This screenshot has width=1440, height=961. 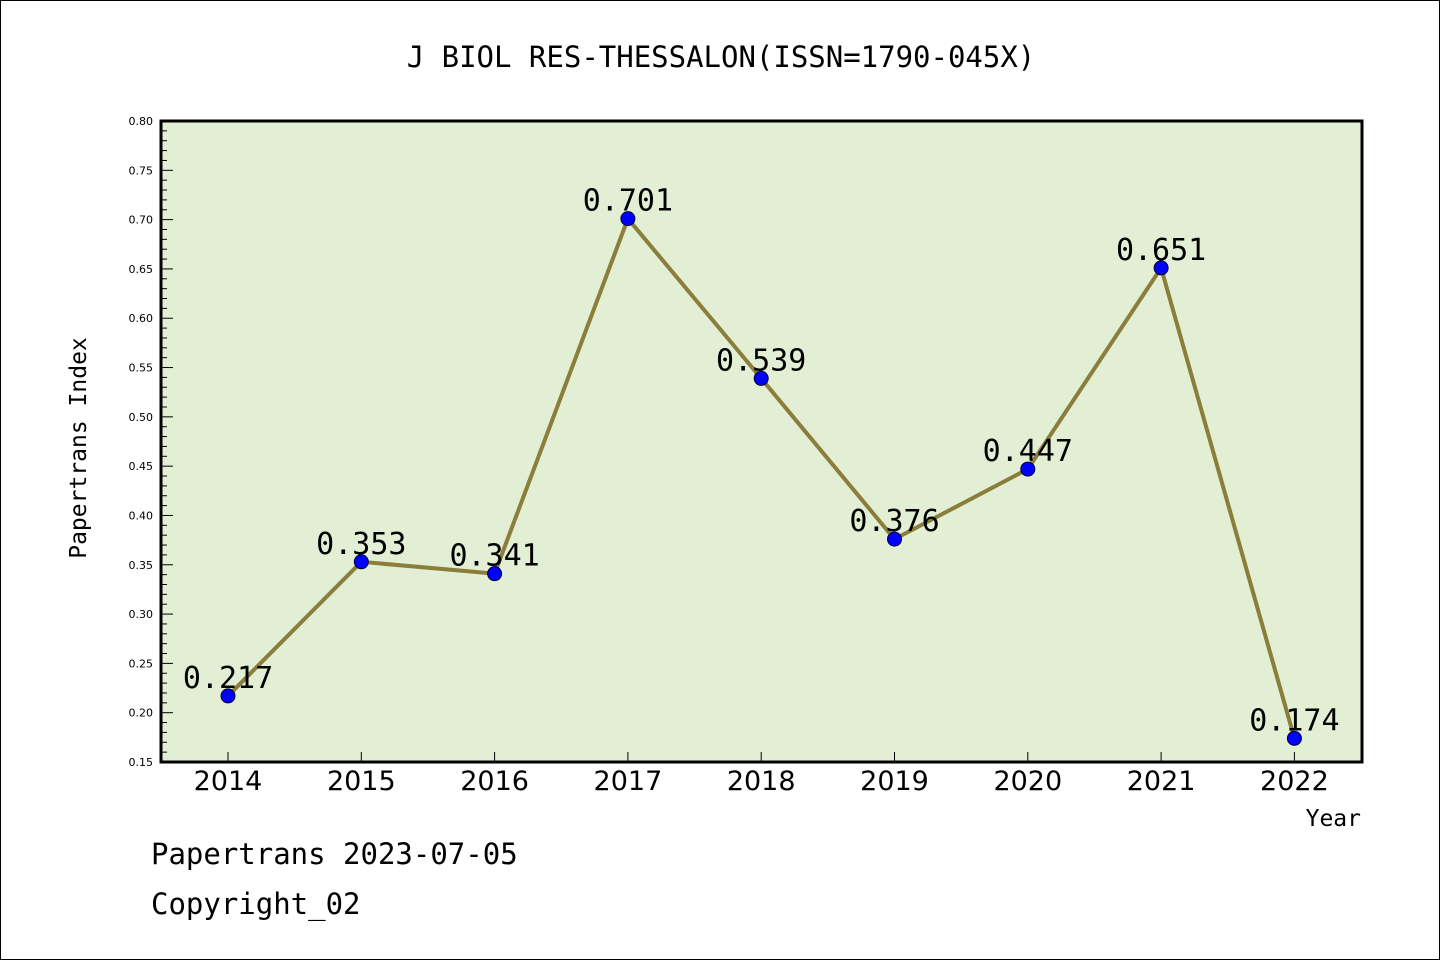 I want to click on x-tick-label: 2015, so click(x=361, y=781).